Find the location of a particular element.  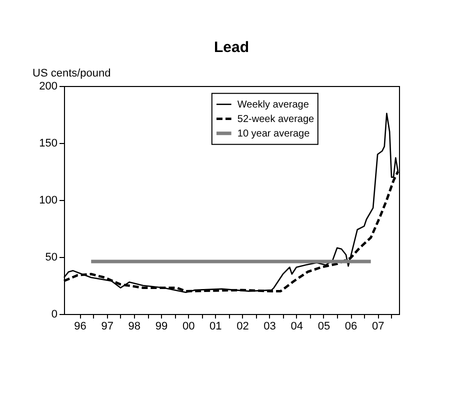

x-tick-label: 04 is located at coordinates (297, 326).